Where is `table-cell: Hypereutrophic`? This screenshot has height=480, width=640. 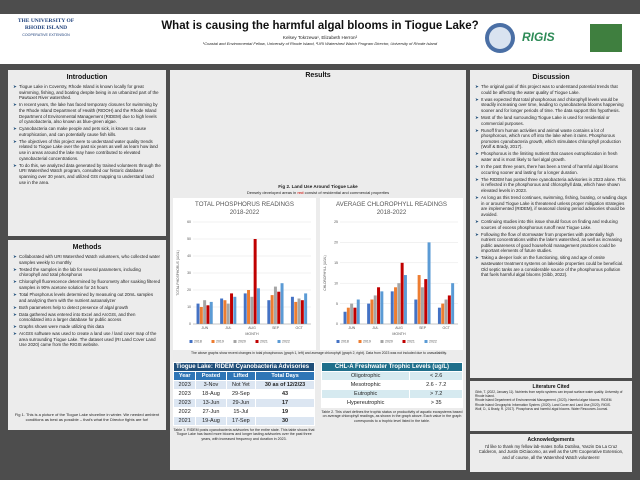 table-cell: Hypereutrophic is located at coordinates (365, 403).